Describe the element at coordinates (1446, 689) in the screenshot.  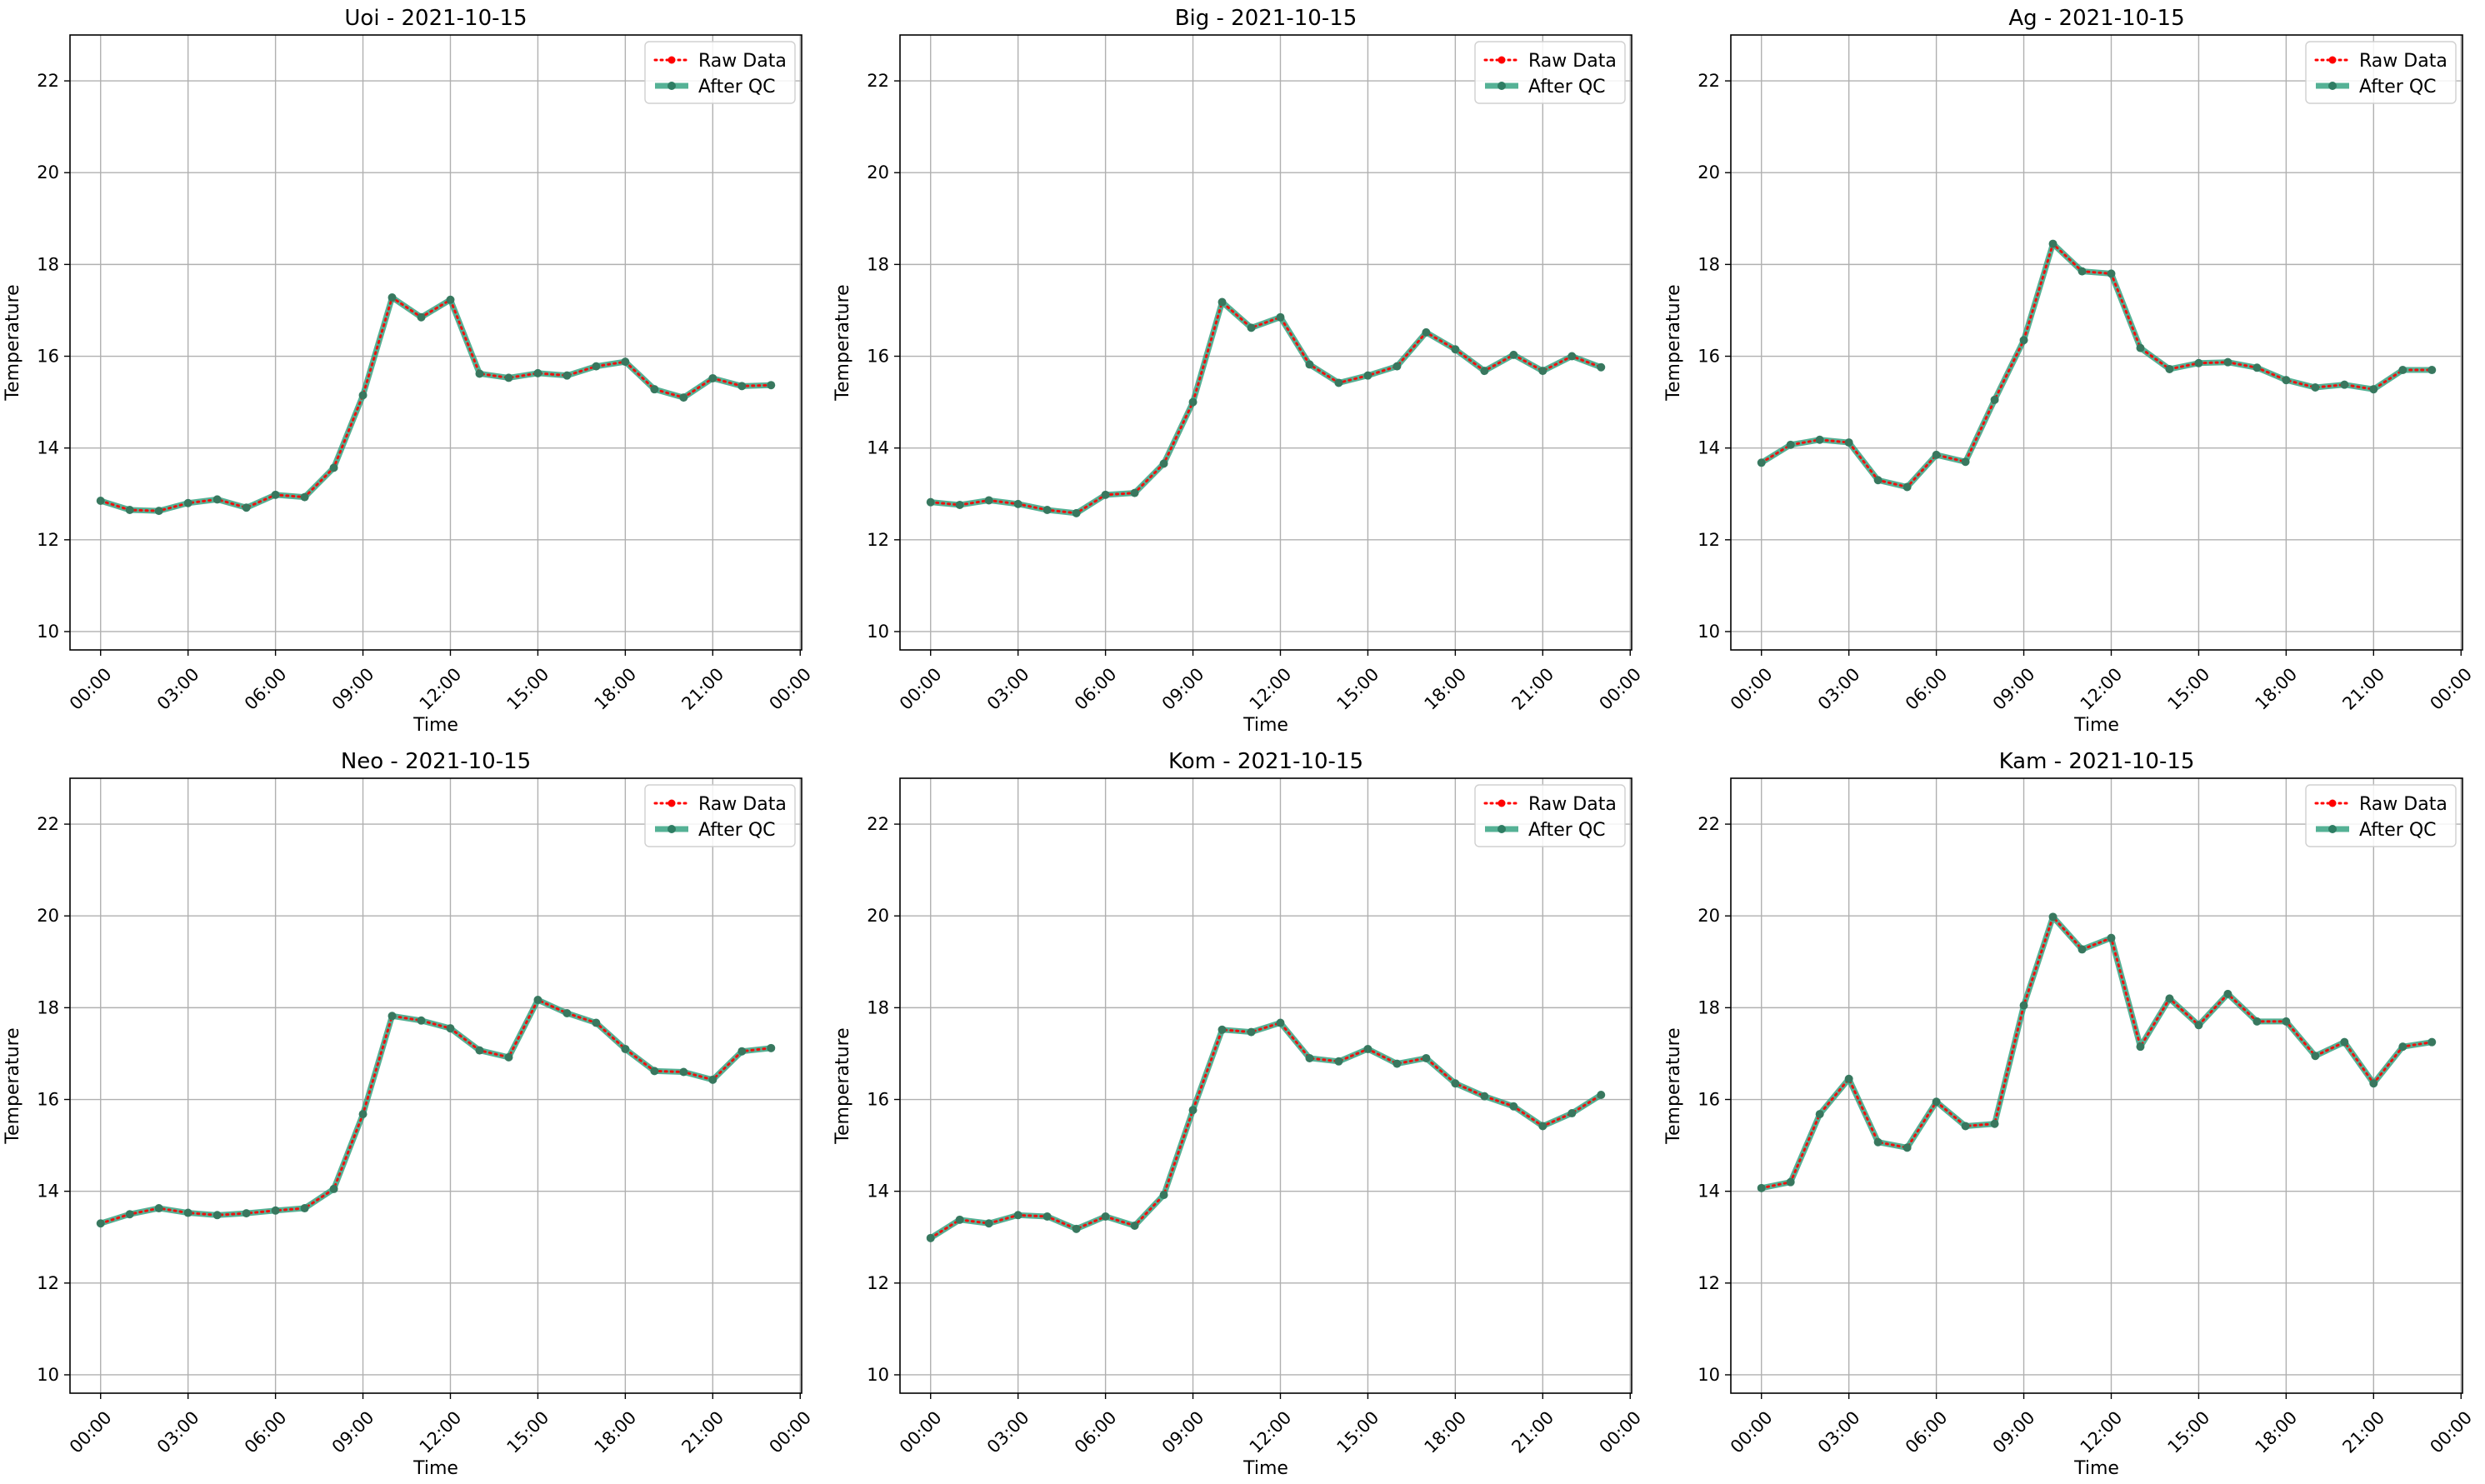
I see `x-tick-label: 18:00` at that location.